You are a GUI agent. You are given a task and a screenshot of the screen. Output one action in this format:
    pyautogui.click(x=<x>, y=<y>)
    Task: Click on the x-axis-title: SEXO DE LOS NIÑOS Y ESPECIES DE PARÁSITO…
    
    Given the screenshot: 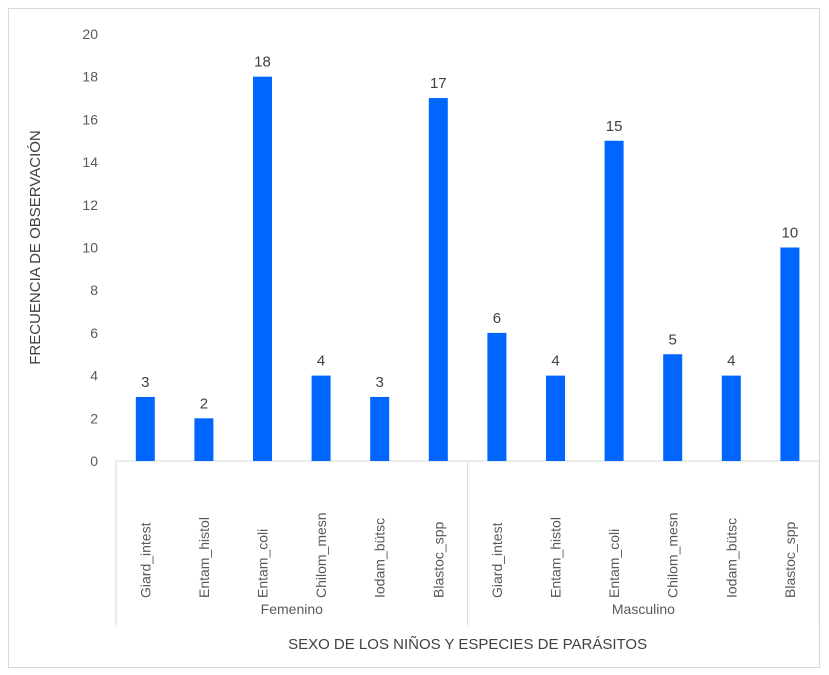 What is the action you would take?
    pyautogui.click(x=467, y=644)
    